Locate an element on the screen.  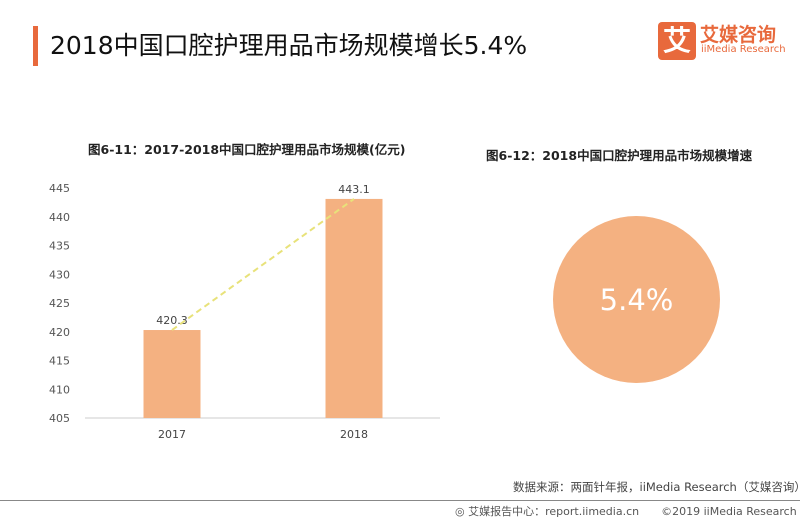
trend-line is located at coordinates (263, 264).